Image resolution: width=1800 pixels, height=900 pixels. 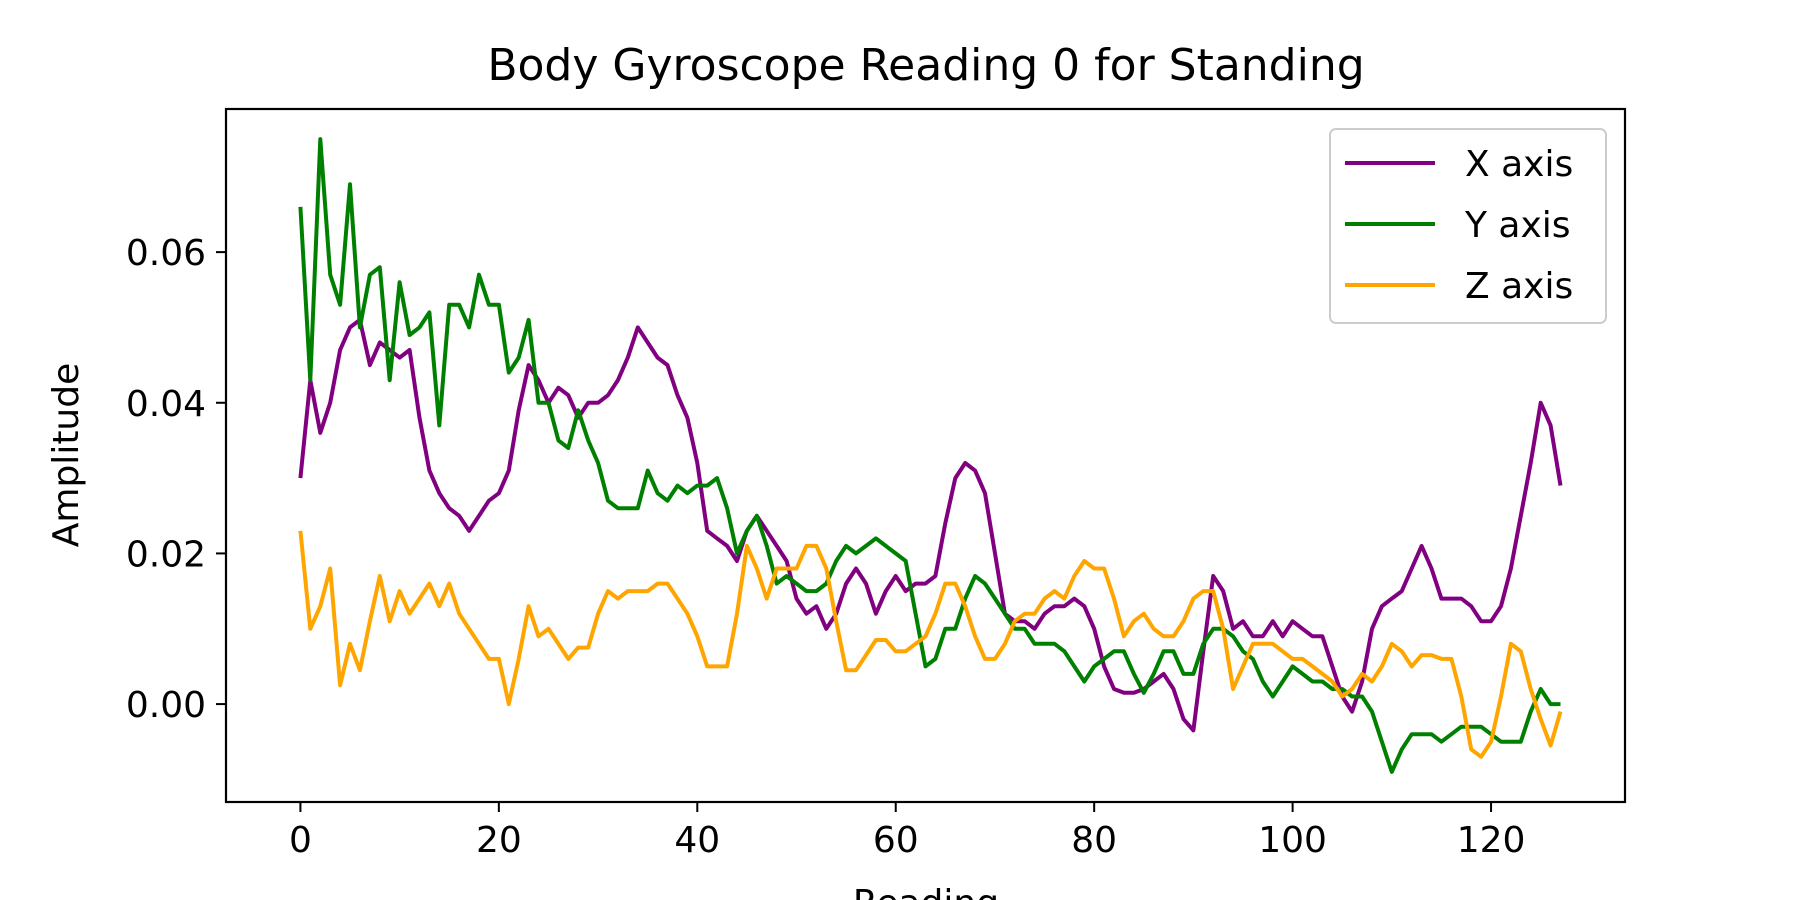 What do you see at coordinates (1094, 840) in the screenshot?
I see `x-tick-label: 80` at bounding box center [1094, 840].